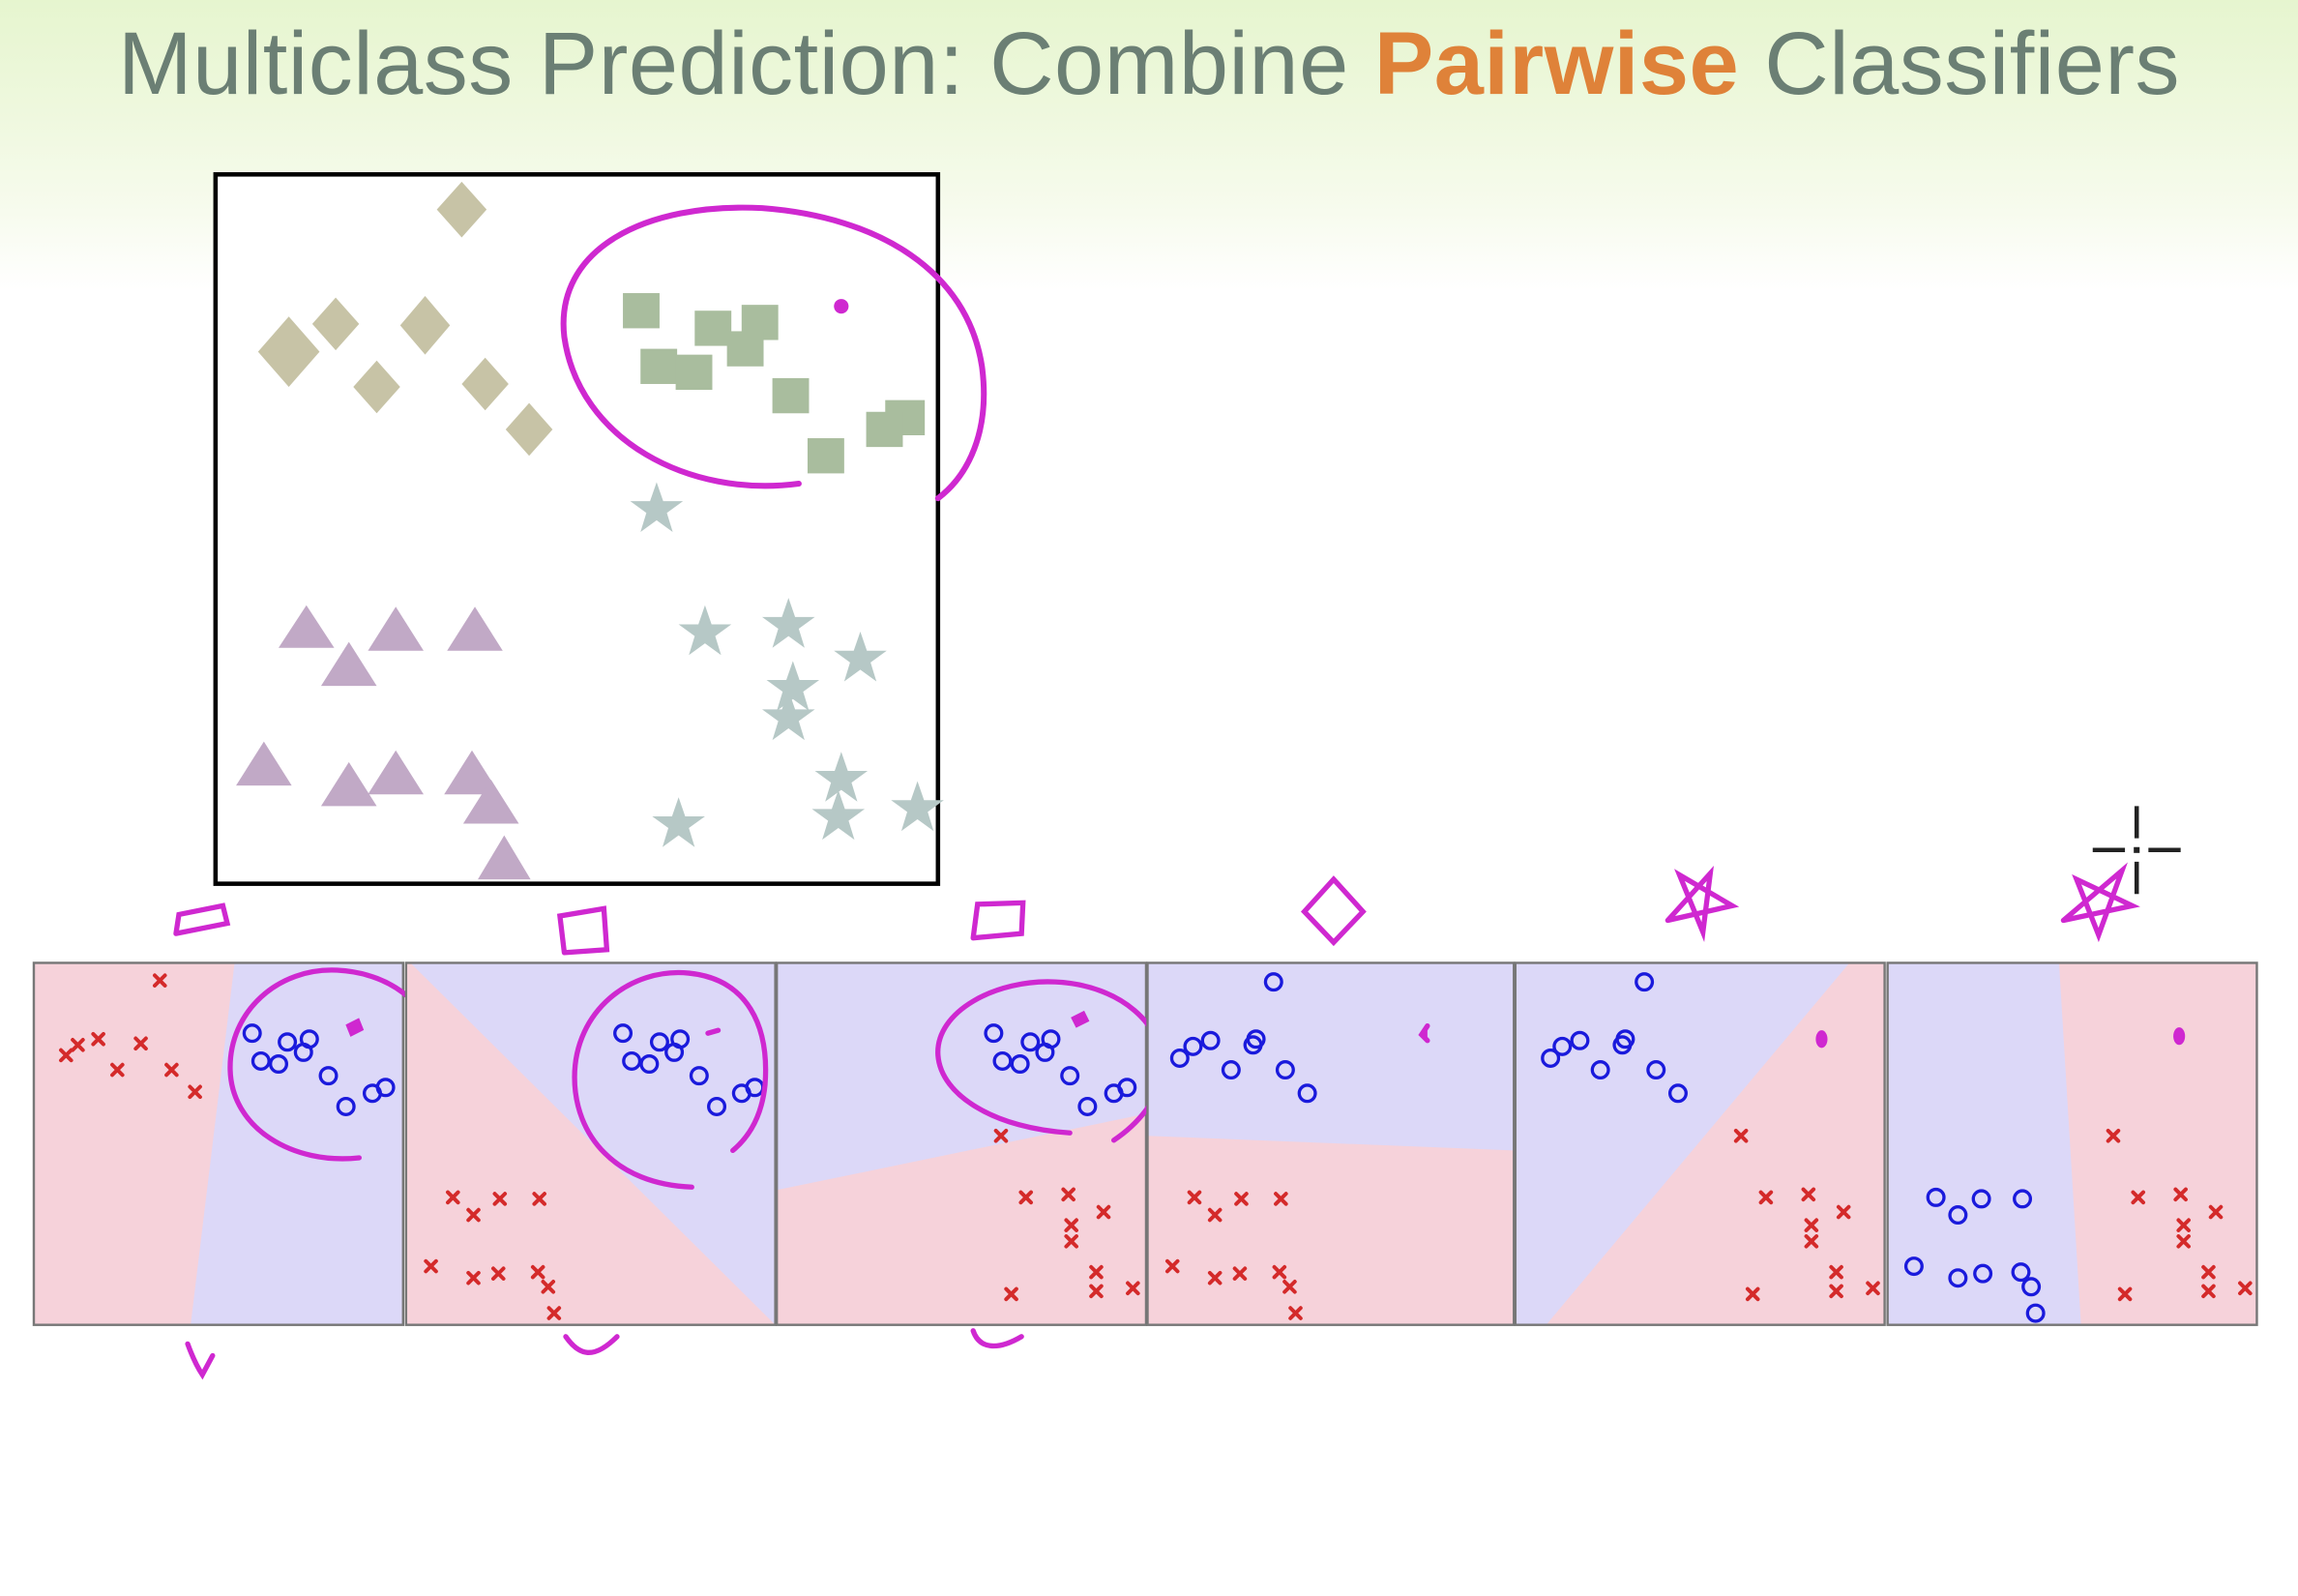  I want to click on scatter-frame, so click(577, 529).